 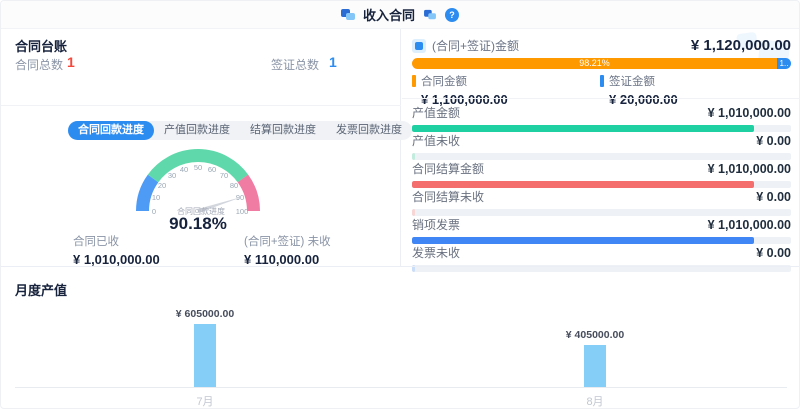 What do you see at coordinates (448, 197) in the screenshot?
I see `metric-label: 合同结算未收` at bounding box center [448, 197].